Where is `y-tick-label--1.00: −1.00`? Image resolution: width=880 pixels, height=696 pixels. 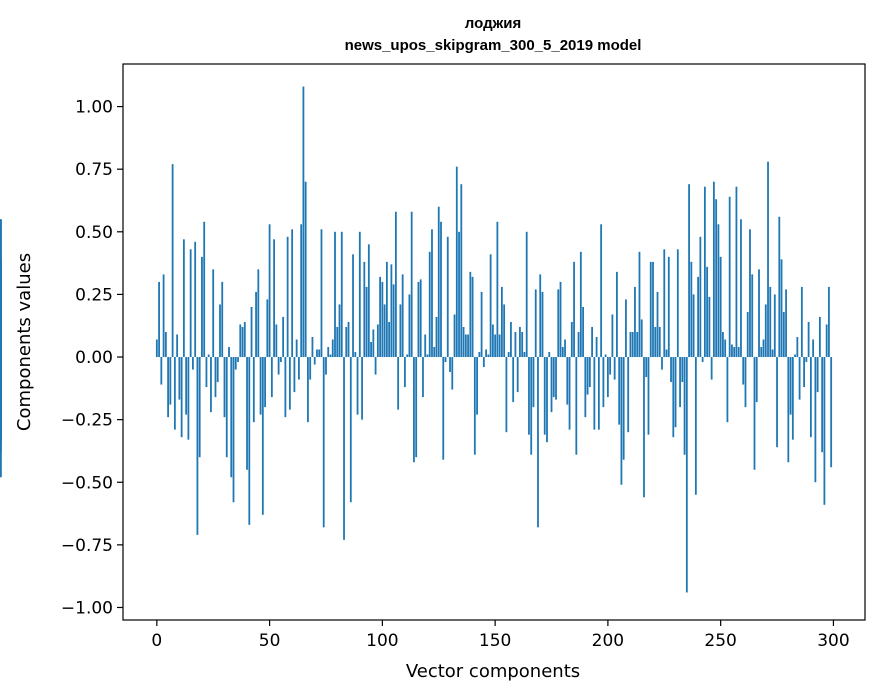 y-tick-label--1.00: −1.00 is located at coordinates (87, 608).